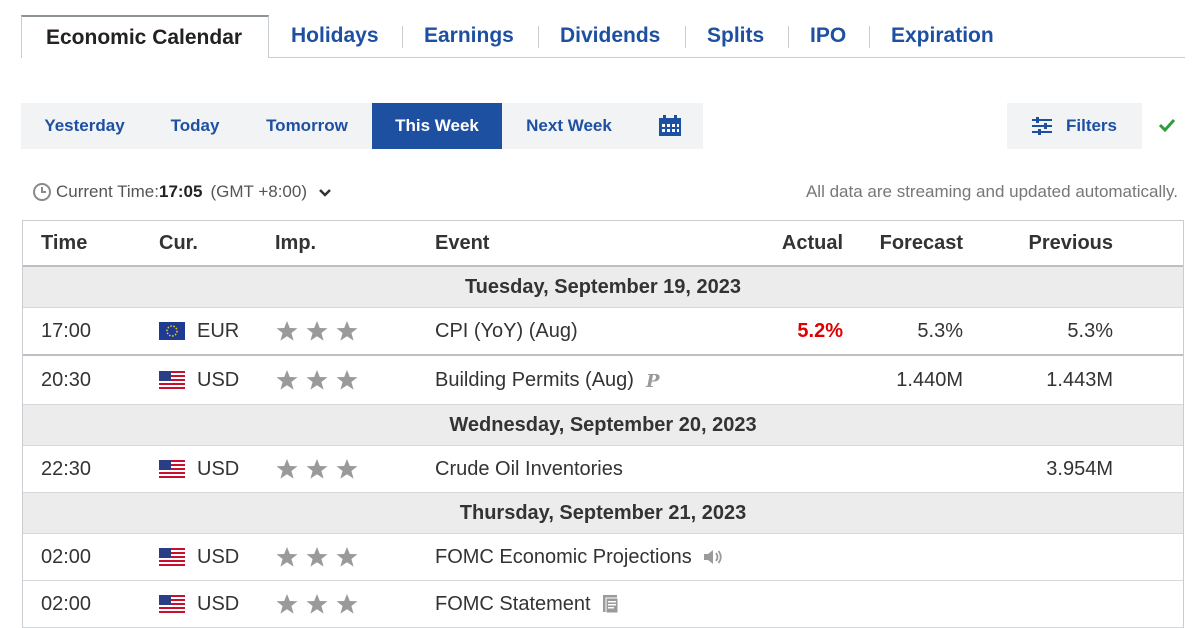  I want to click on chevron-down-icon, so click(325, 192).